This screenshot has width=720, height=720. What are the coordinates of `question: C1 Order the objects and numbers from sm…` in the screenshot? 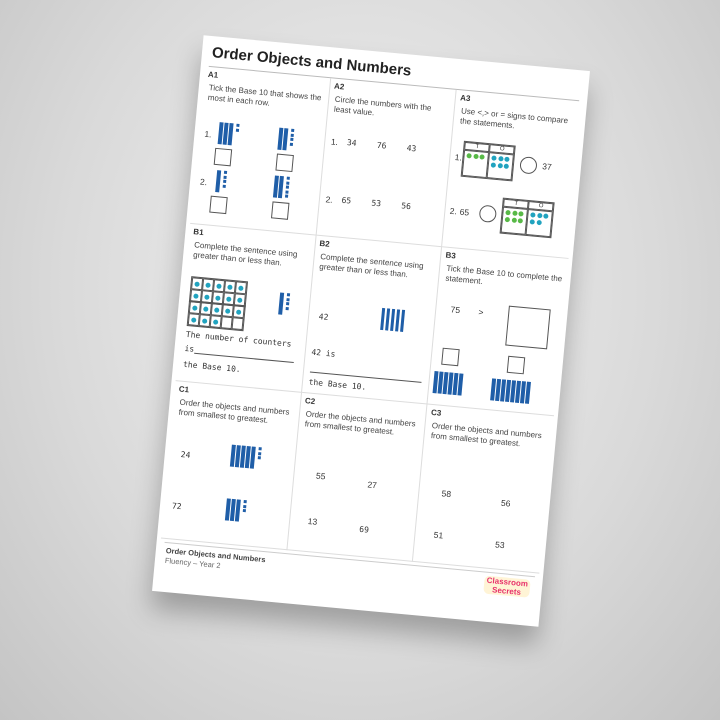 It's located at (231, 466).